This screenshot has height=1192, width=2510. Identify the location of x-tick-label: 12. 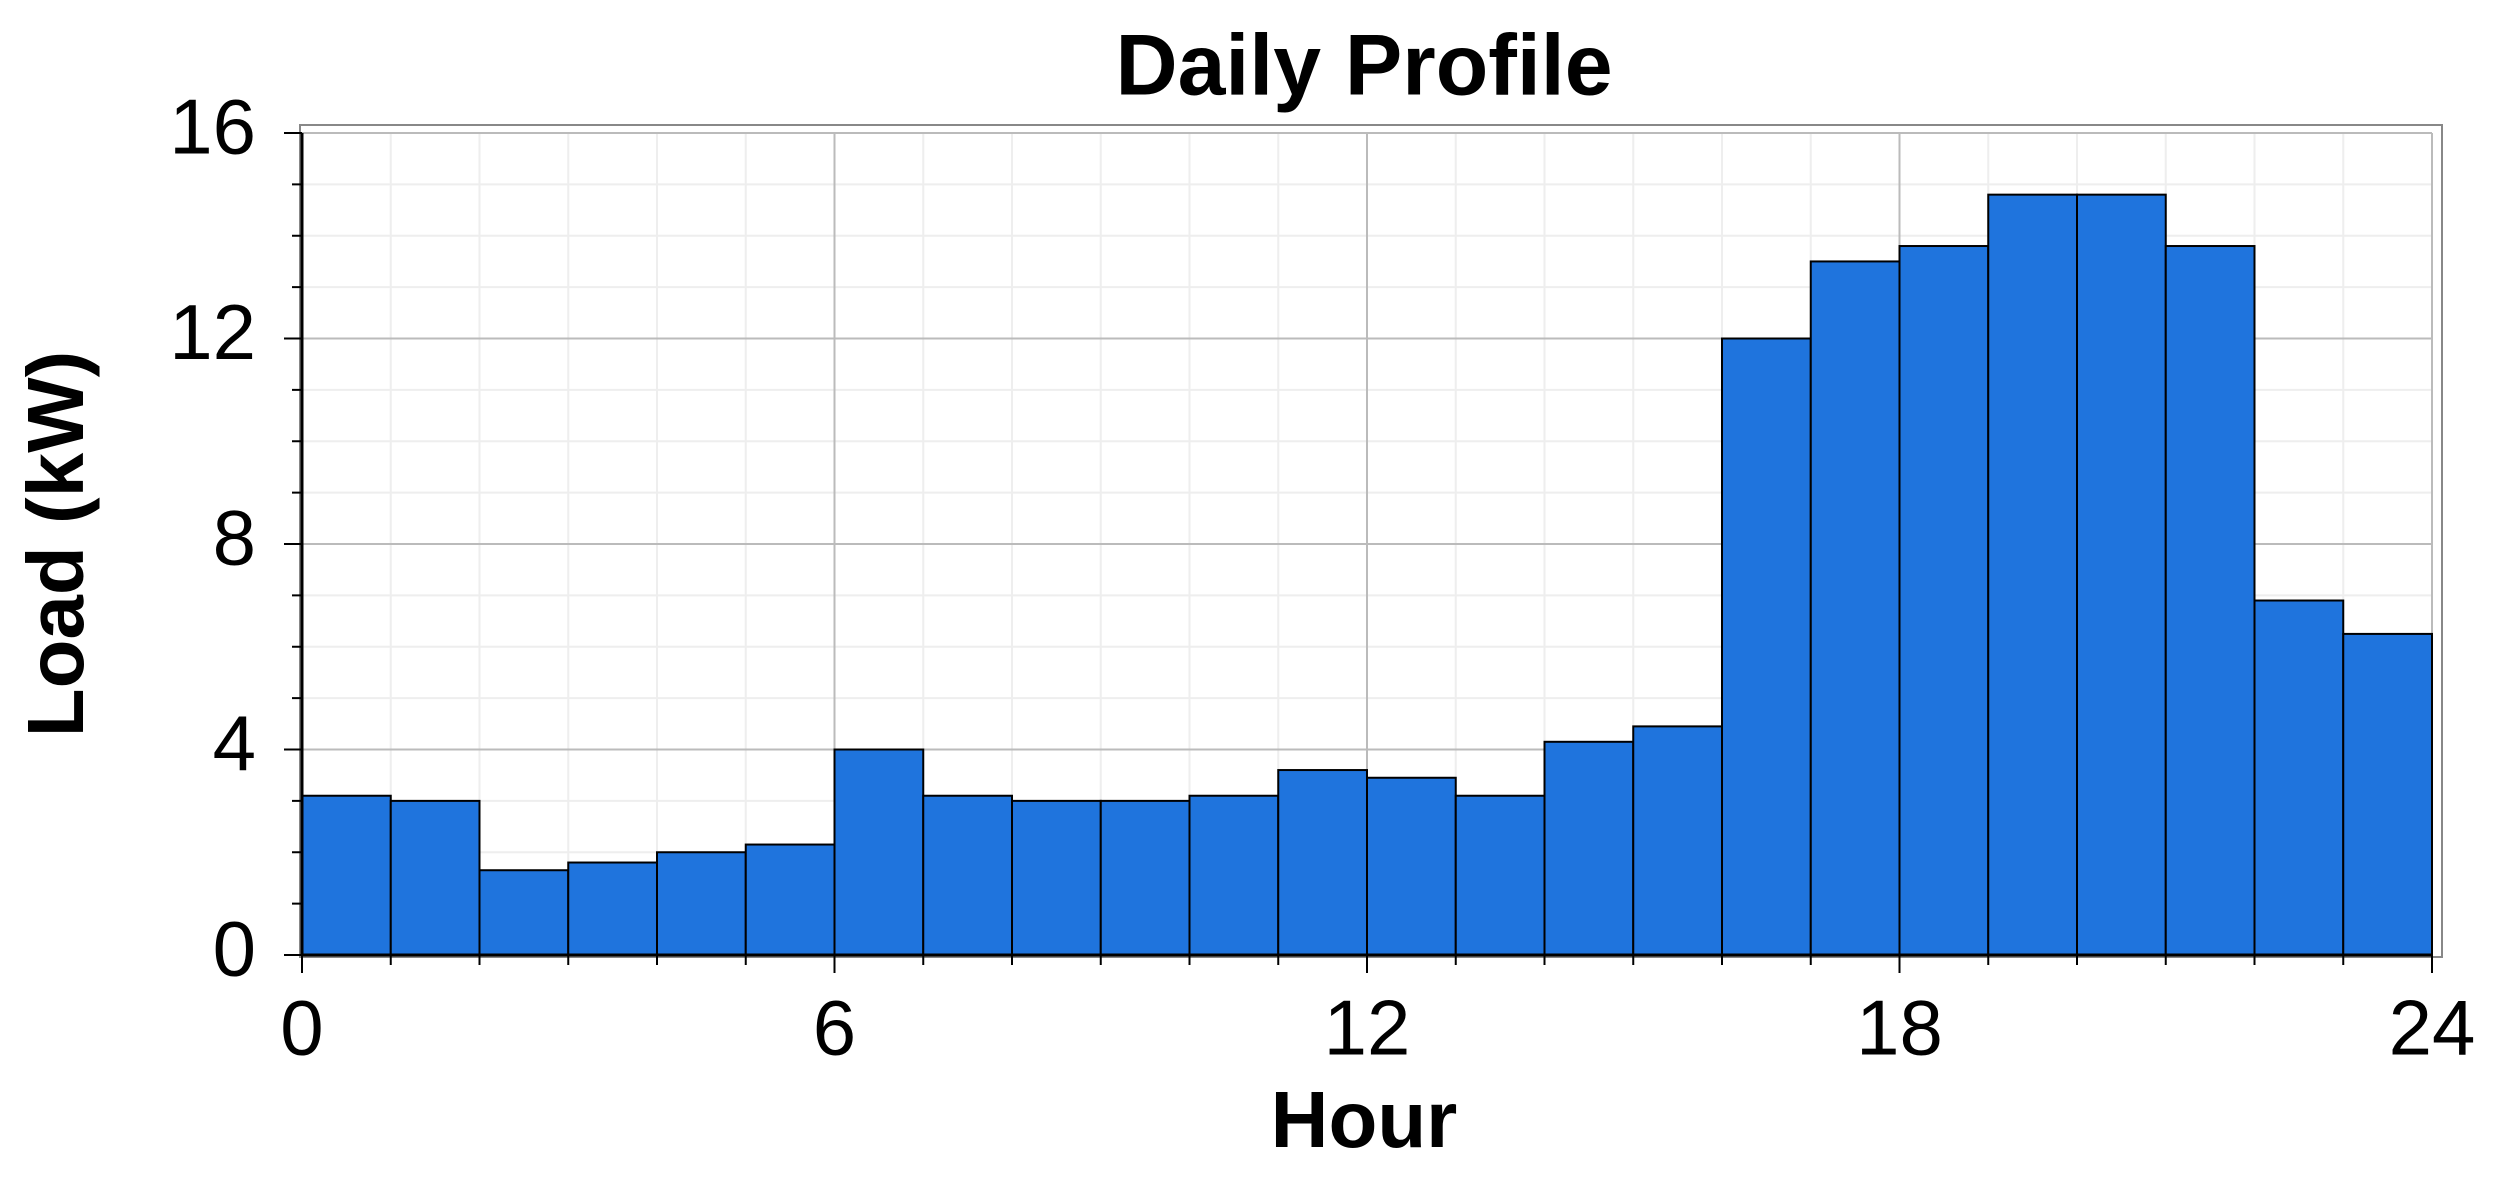
(1367, 1028).